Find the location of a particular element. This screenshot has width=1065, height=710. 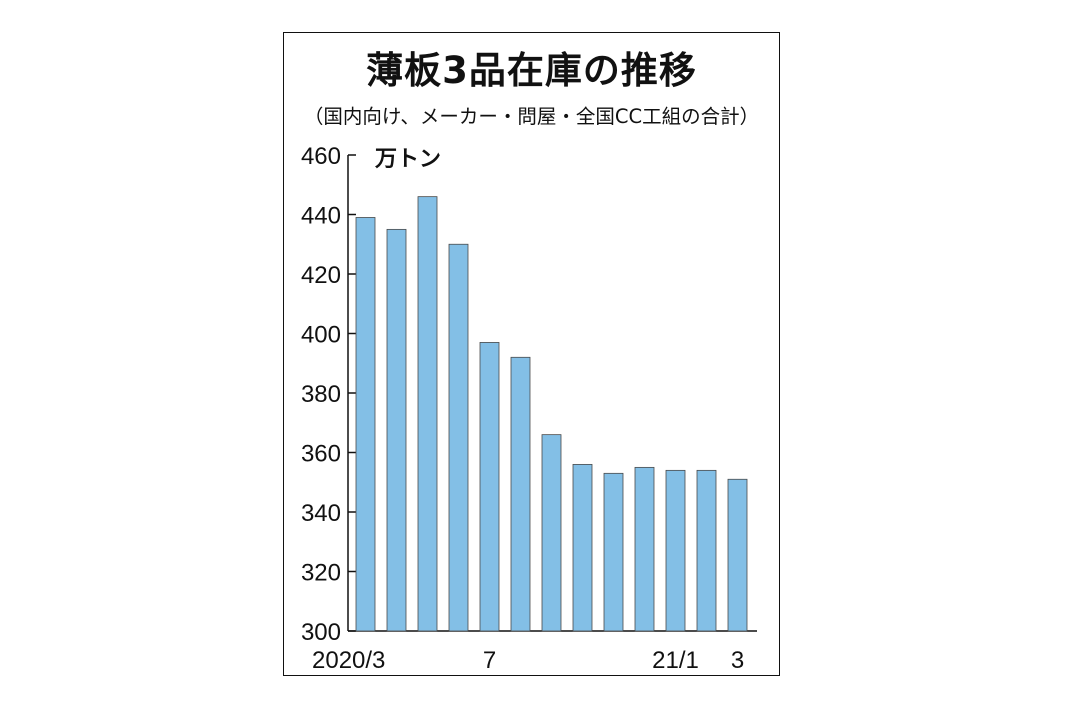

y-tick-labels: 300 320 340 360 380 400 420 440 460 is located at coordinates (321, 394).